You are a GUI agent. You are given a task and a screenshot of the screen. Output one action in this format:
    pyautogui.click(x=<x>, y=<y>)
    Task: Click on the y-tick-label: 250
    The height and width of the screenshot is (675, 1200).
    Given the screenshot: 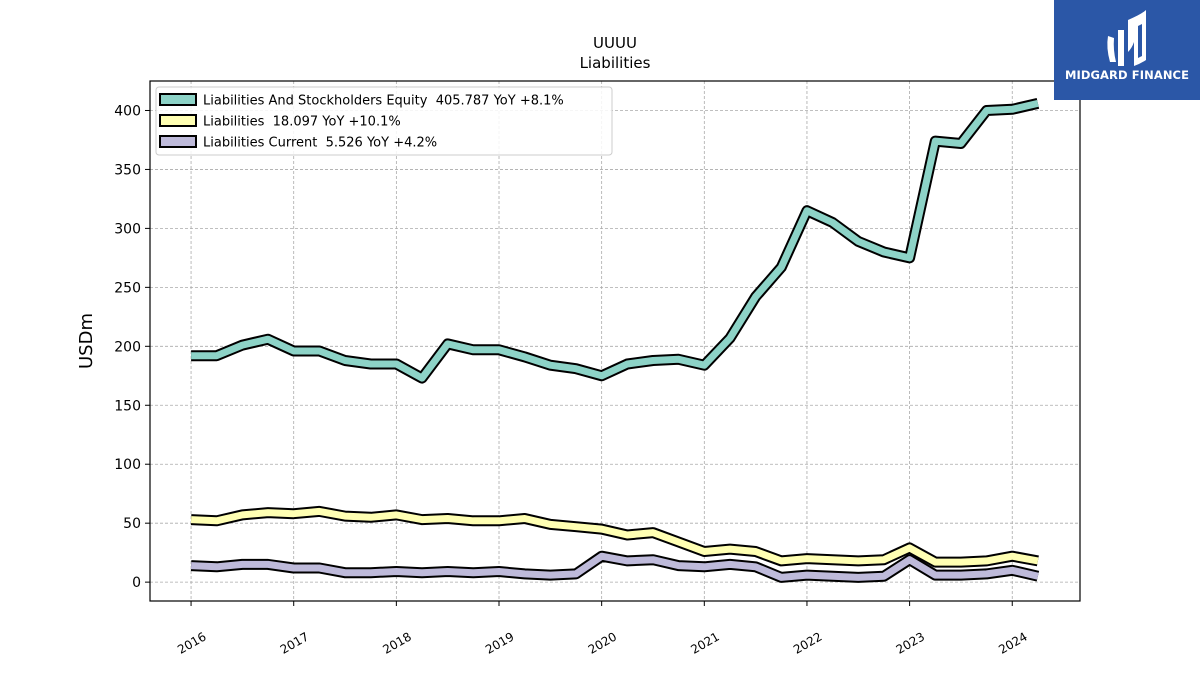 What is the action you would take?
    pyautogui.click(x=127, y=288)
    